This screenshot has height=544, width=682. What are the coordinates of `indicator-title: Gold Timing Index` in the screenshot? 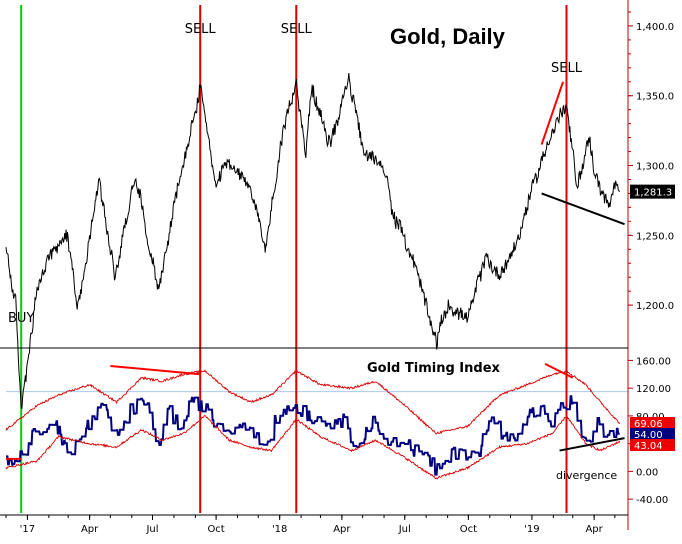 It's located at (434, 368).